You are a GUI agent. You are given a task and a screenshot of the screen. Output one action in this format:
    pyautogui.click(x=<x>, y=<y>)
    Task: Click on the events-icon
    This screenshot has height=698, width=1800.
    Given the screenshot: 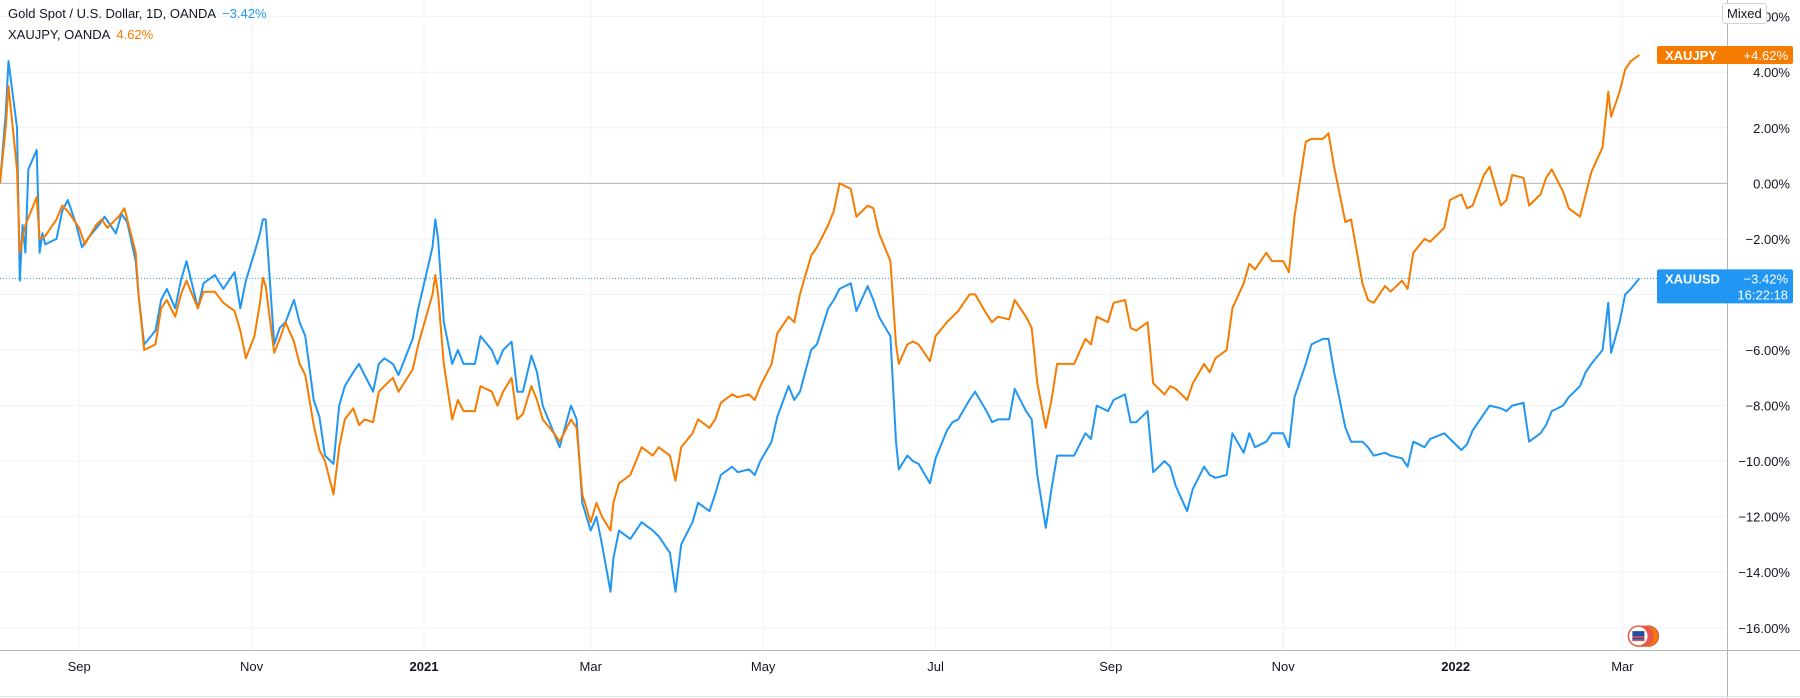 What is the action you would take?
    pyautogui.click(x=1643, y=636)
    